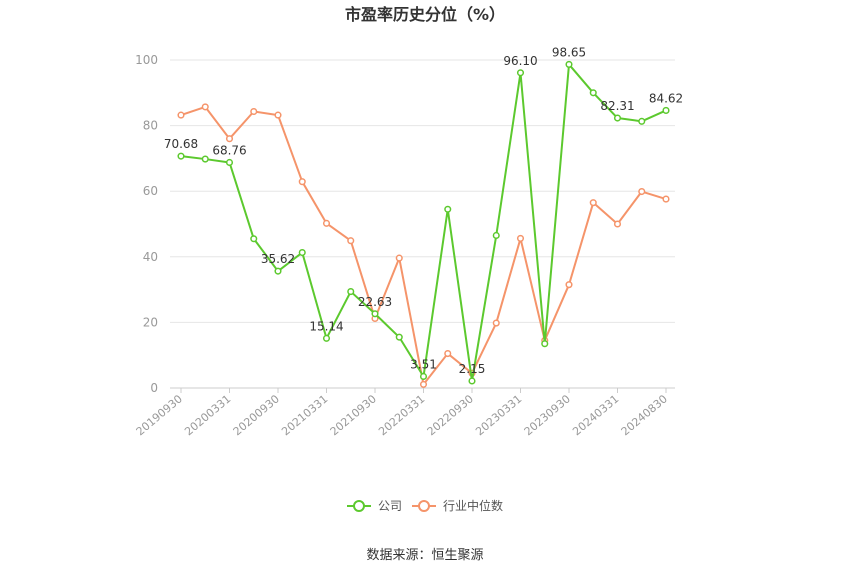  Describe the element at coordinates (181, 144) in the screenshot. I see `data-label: 70.68` at that location.